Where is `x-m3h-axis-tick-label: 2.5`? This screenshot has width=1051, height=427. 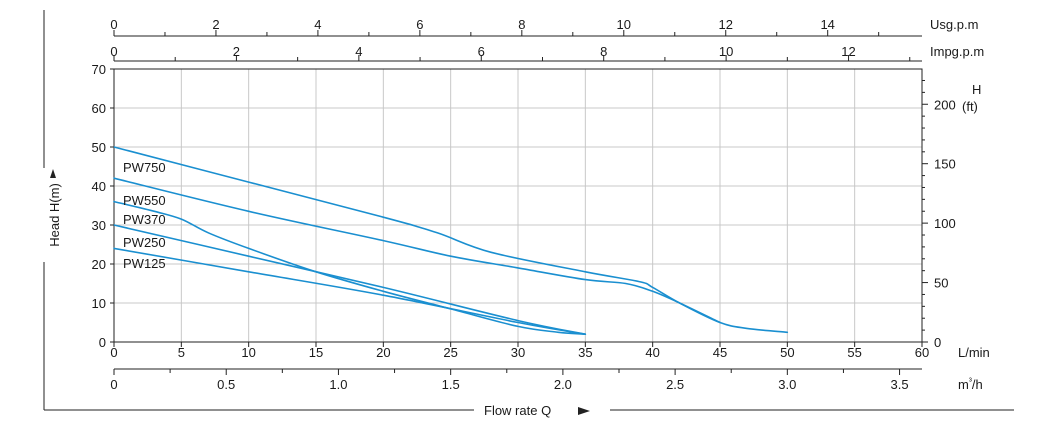
x-m3h-axis-tick-label: 2.5 is located at coordinates (675, 384).